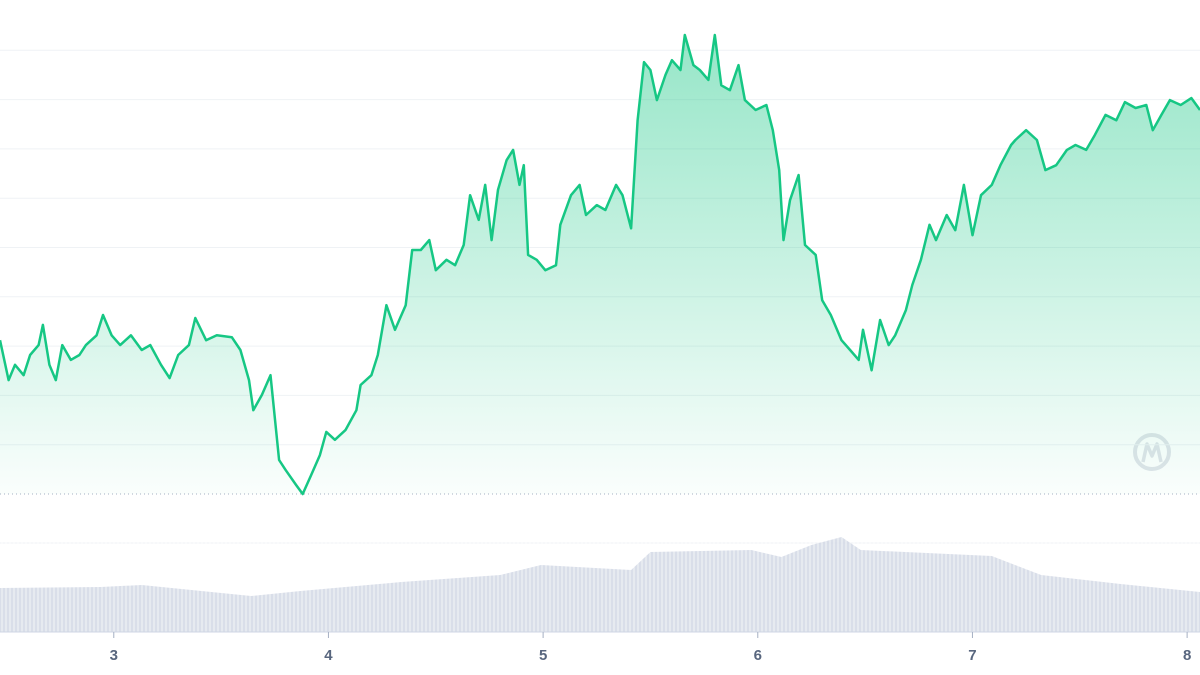 The width and height of the screenshot is (1200, 675). Describe the element at coordinates (972, 655) in the screenshot. I see `x-tick-label: 7` at that location.